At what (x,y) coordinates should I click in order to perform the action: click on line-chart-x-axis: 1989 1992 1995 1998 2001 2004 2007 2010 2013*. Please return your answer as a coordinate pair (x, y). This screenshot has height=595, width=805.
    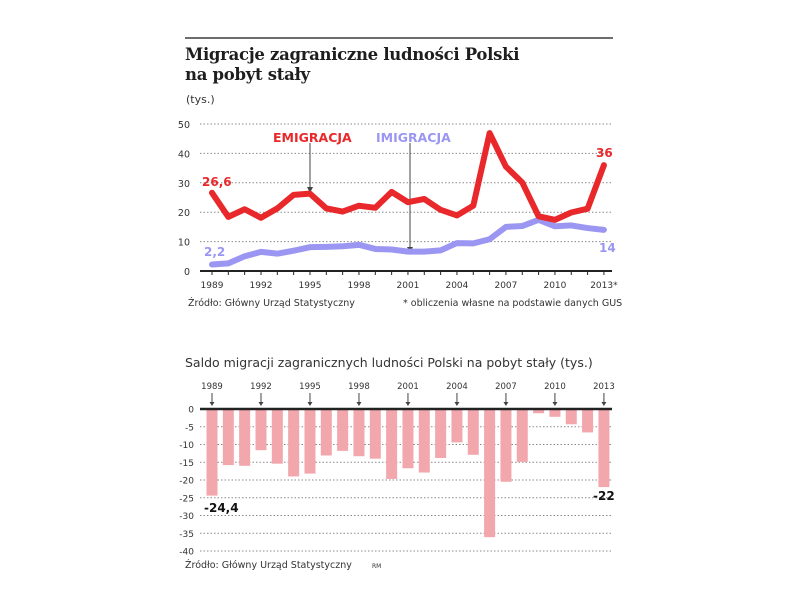
    Looking at the image, I should click on (409, 280).